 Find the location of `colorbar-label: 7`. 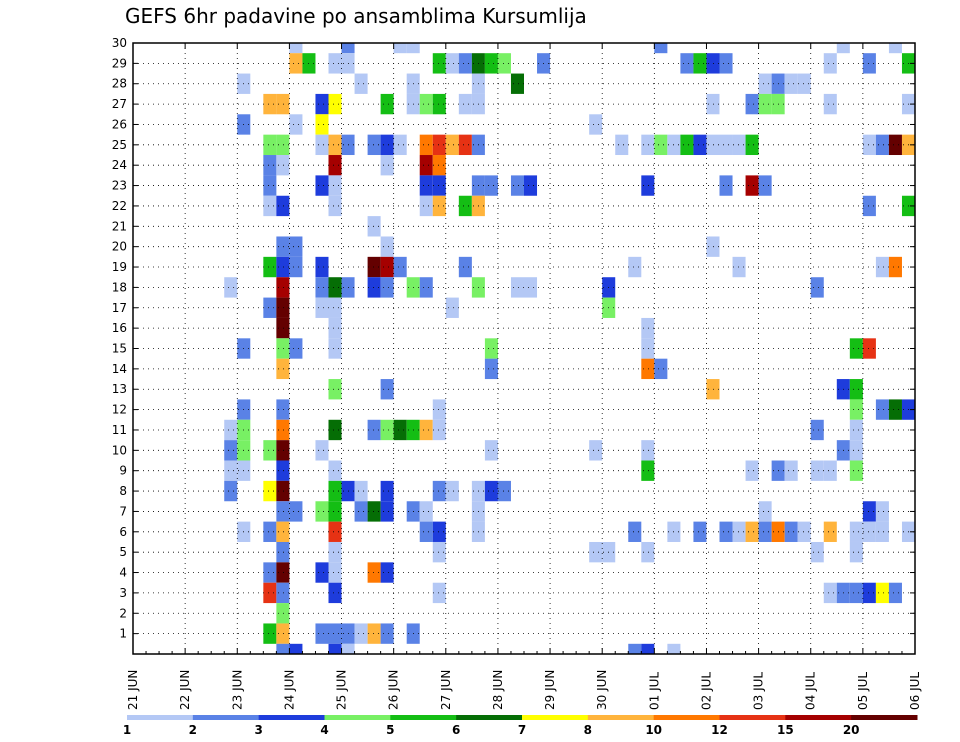

colorbar-label: 7 is located at coordinates (522, 730).